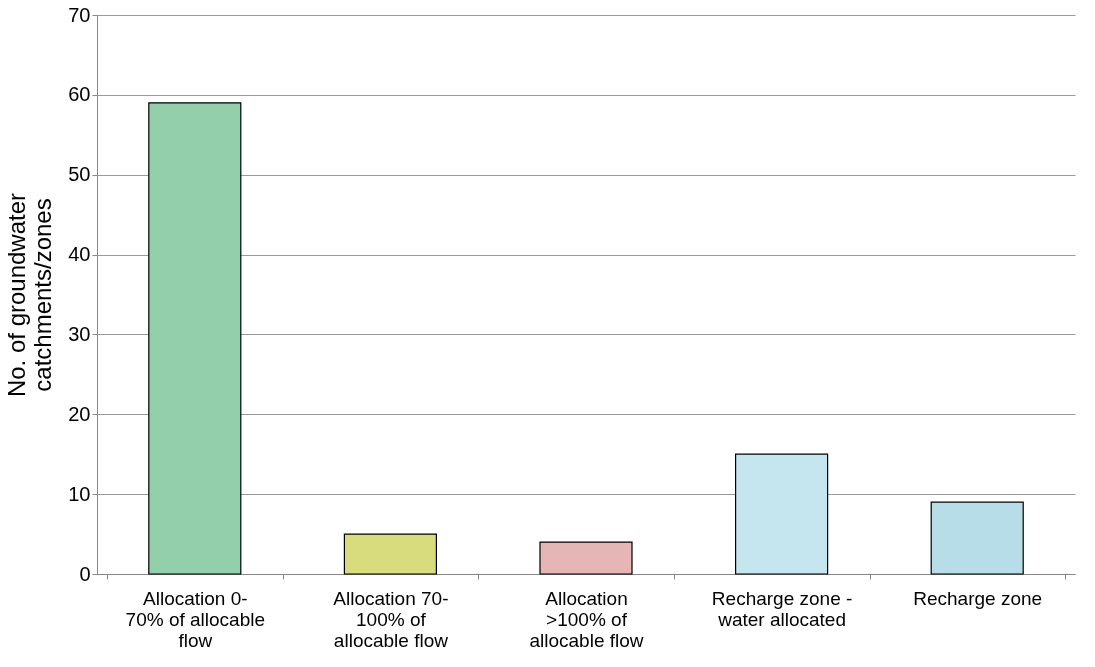 This screenshot has height=667, width=1095. Describe the element at coordinates (79, 174) in the screenshot. I see `y-tick-label: 50` at that location.